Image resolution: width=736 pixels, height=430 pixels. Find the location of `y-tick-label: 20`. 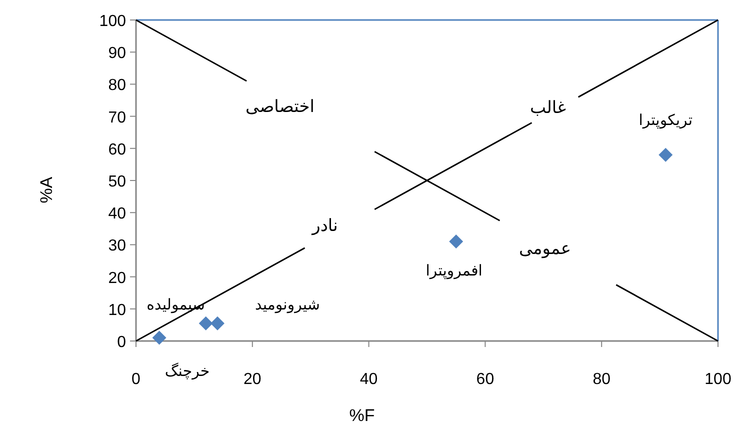

y-tick-label: 20 is located at coordinates (117, 278).